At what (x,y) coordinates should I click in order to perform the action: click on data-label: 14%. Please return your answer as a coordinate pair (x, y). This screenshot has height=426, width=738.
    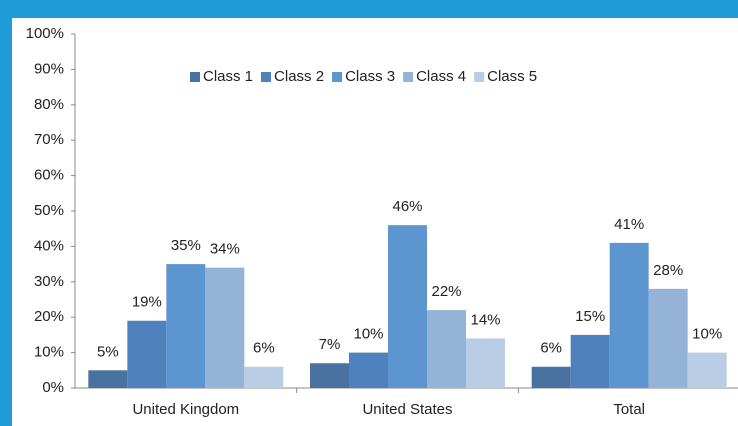
    Looking at the image, I should click on (485, 319).